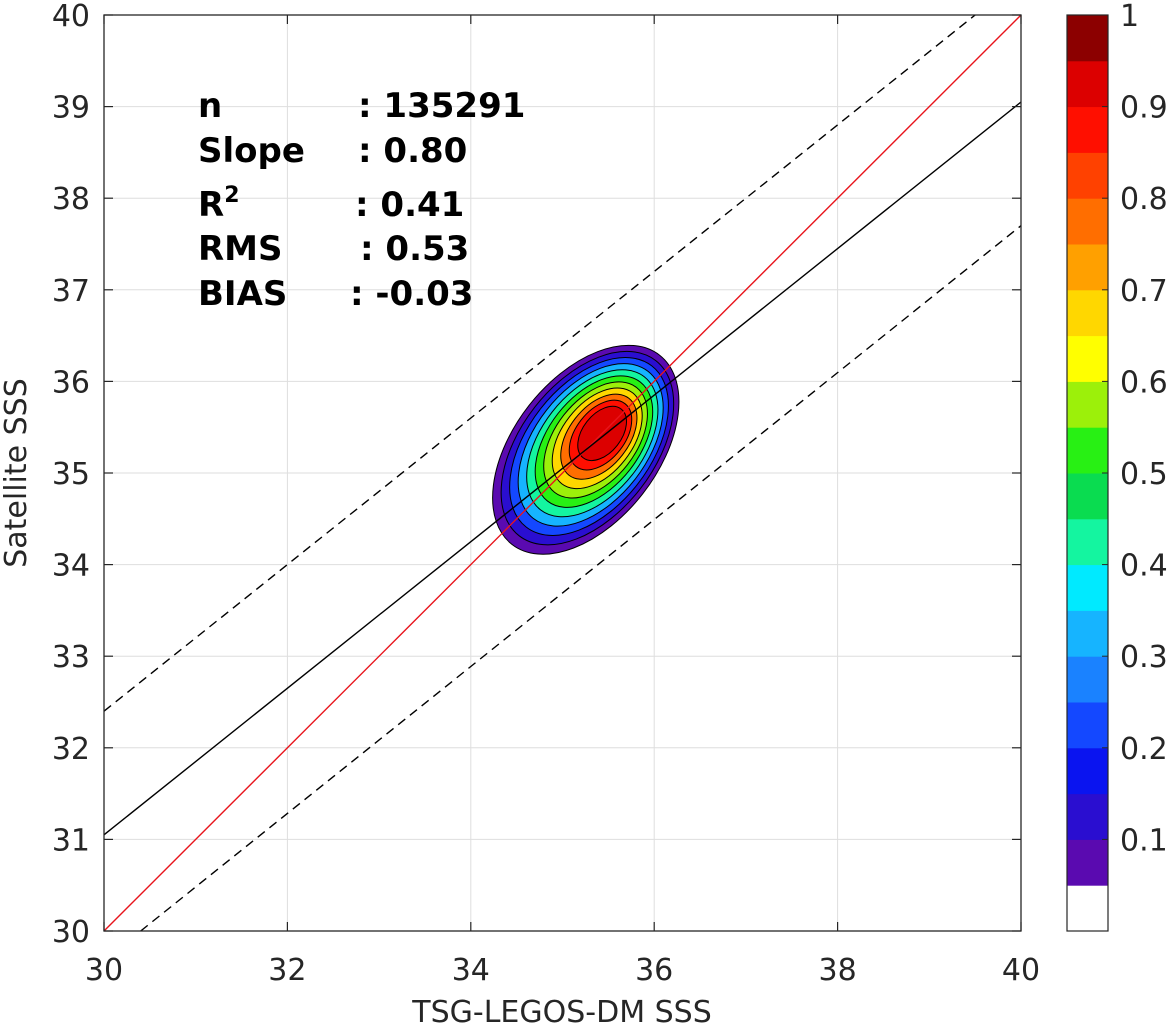 The width and height of the screenshot is (1172, 1028). Describe the element at coordinates (71, 932) in the screenshot. I see `y-tick-label: 30` at that location.